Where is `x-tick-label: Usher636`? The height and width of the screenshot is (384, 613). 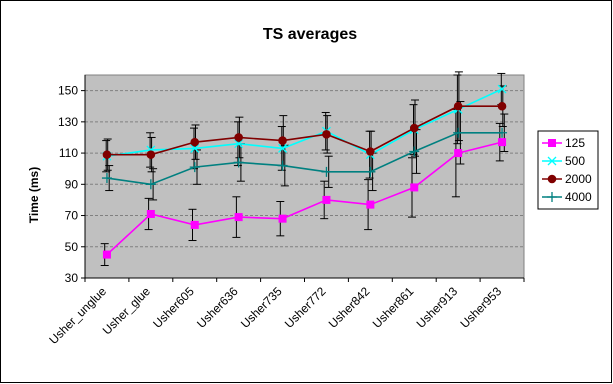 x-tick-label: Usher636 is located at coordinates (217, 307).